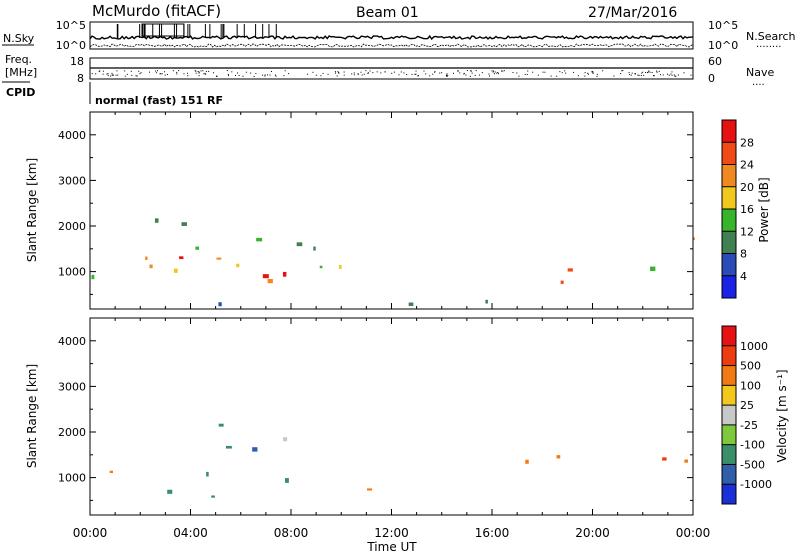 Image resolution: width=800 pixels, height=554 pixels. What do you see at coordinates (746, 415) in the screenshot?
I see `velocity-colorbar: 1000 500 100 25 -25 -100 -500 -1000` at bounding box center [746, 415].